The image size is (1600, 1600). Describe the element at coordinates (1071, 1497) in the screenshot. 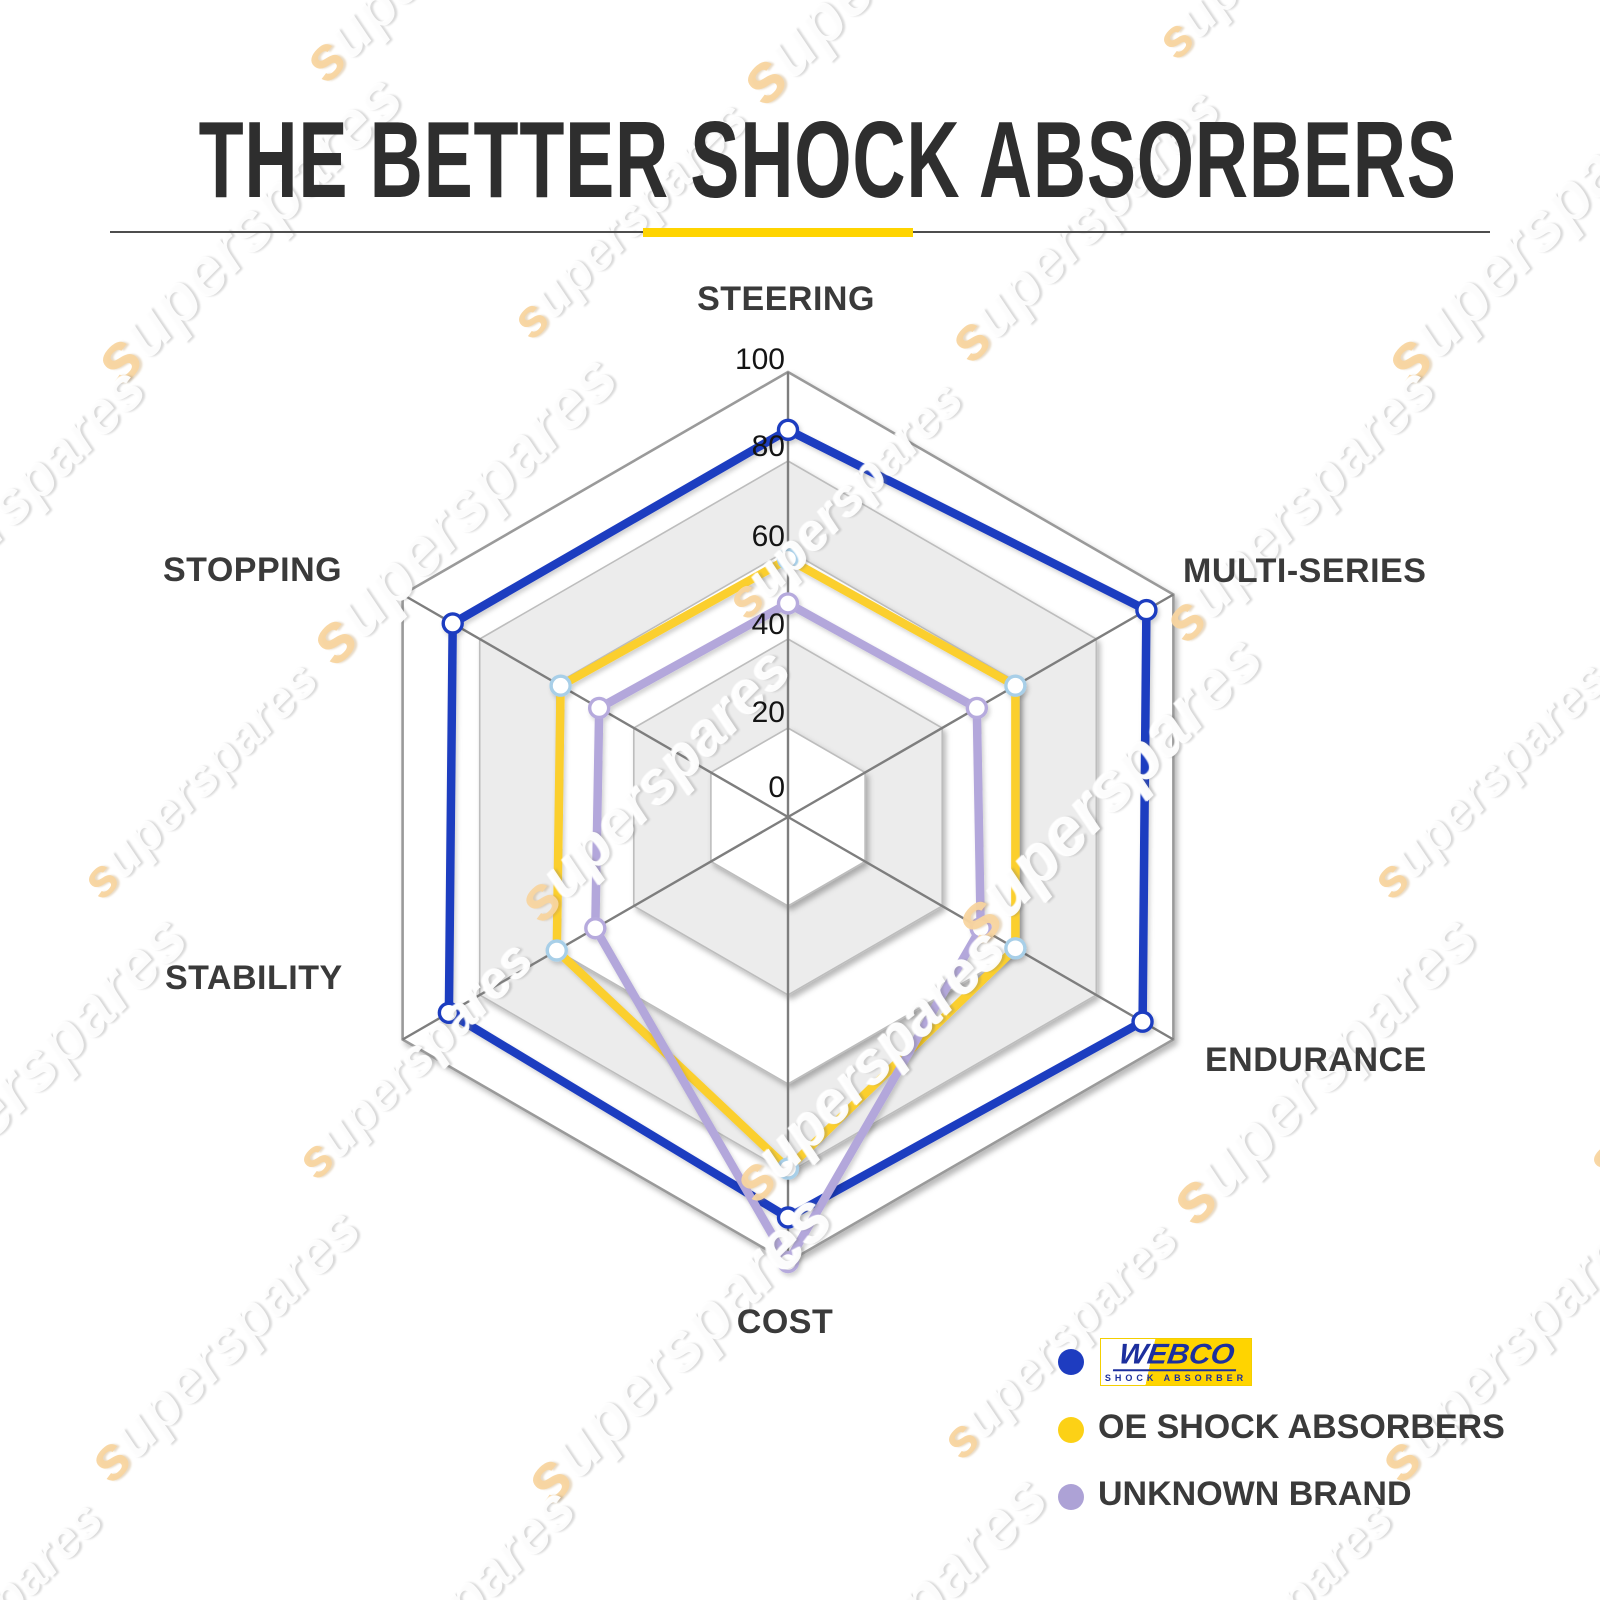

I see `legend-dot-unknown` at that location.